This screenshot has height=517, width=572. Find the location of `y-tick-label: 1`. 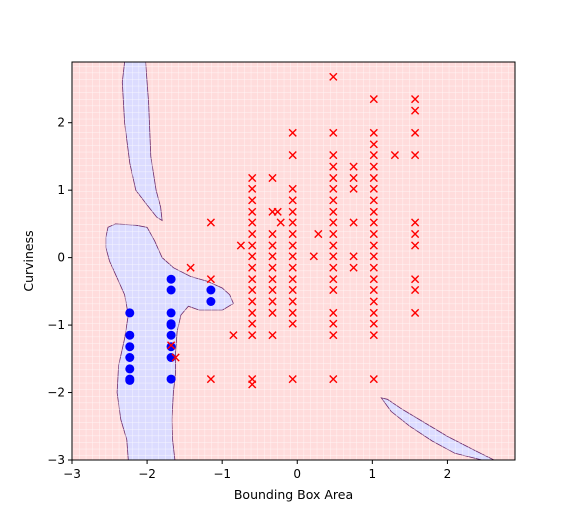

y-tick-label: 1 is located at coordinates (61, 190).